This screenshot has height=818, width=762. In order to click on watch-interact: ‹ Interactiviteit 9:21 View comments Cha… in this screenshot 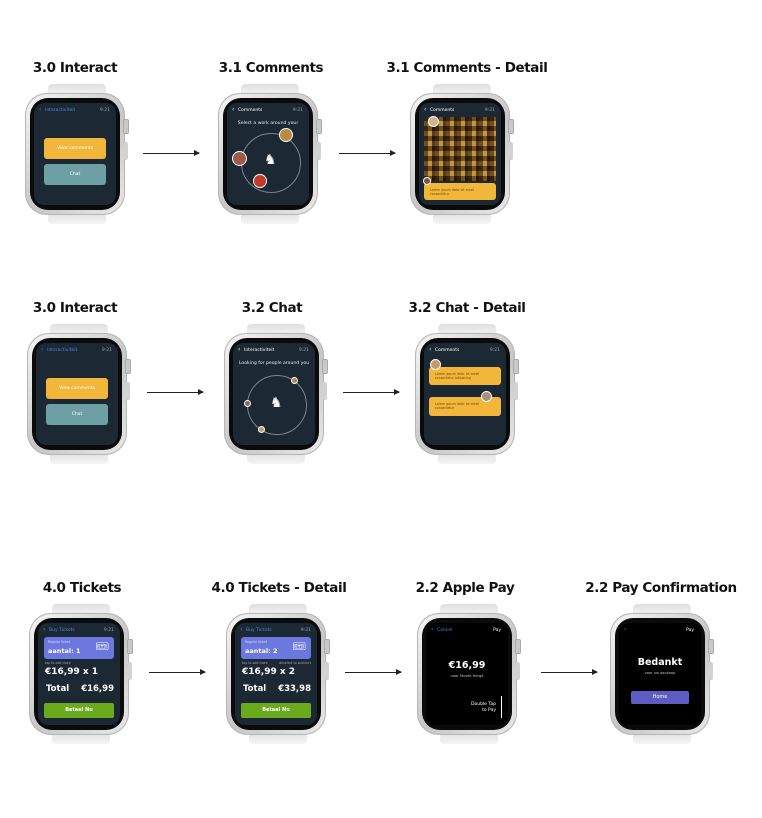, I will do `click(77, 154)`.